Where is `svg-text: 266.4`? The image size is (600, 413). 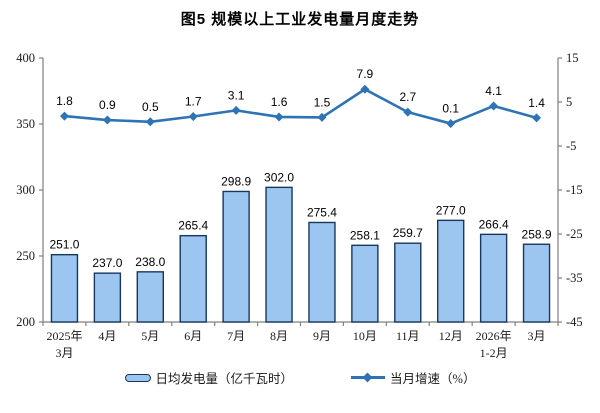
svg-text: 266.4 is located at coordinates (494, 224).